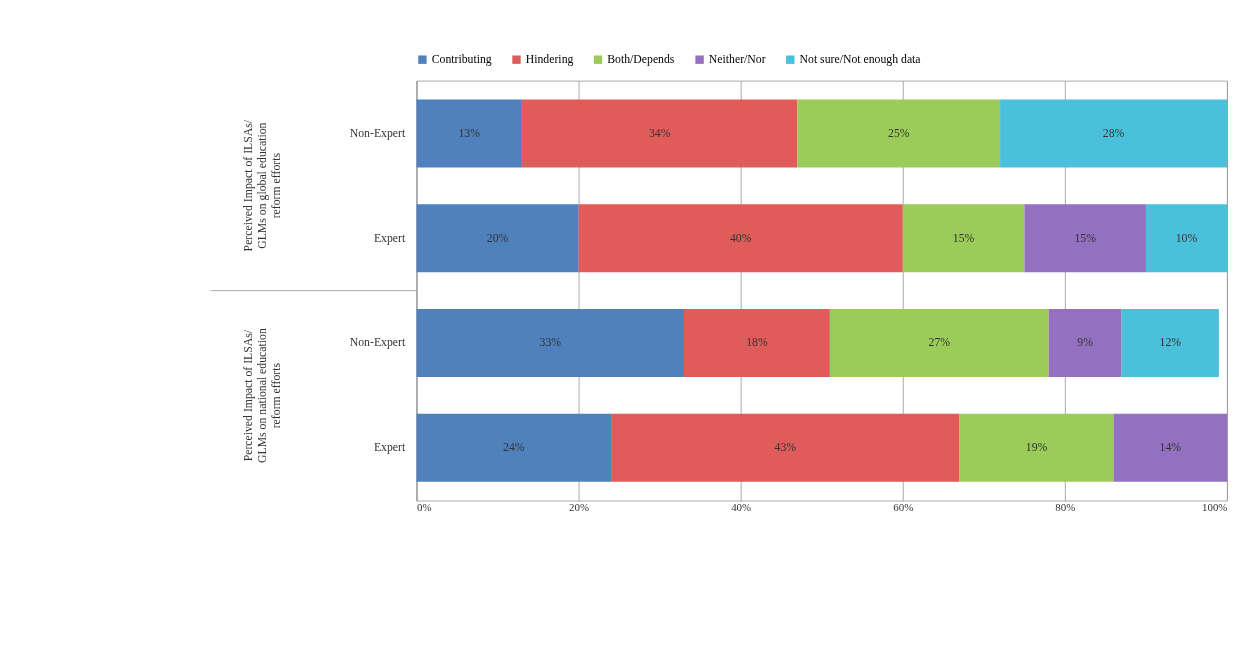 The image size is (1248, 671). Describe the element at coordinates (1170, 448) in the screenshot. I see `data-label: 14%` at that location.